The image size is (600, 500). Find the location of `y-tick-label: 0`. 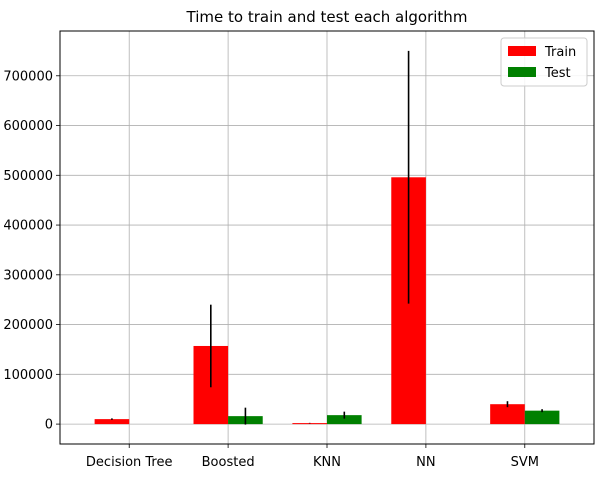

y-tick-label: 0 is located at coordinates (49, 425).